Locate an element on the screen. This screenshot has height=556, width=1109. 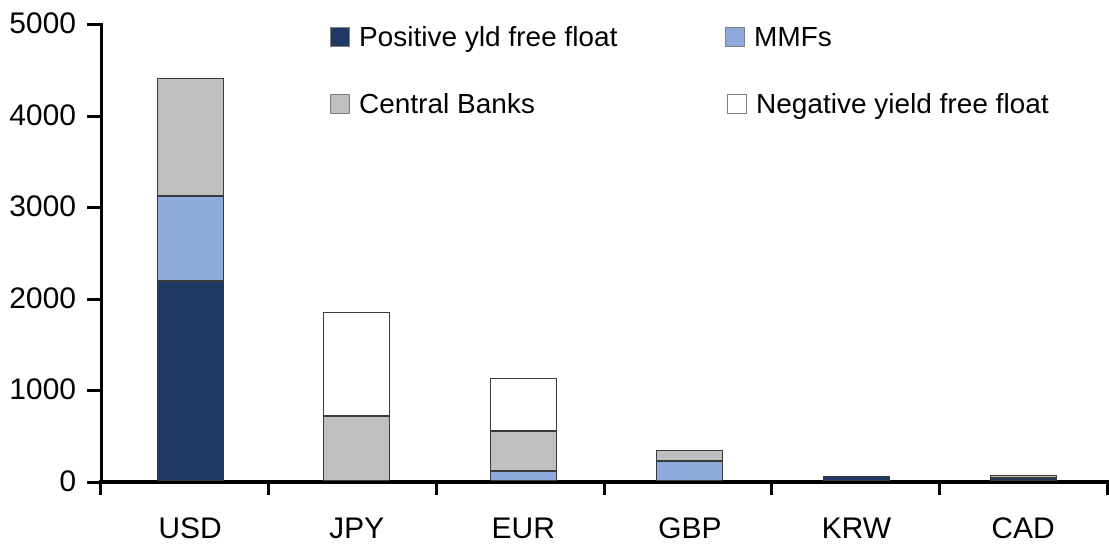
legend-label-central-banks: Central Banks is located at coordinates (447, 103).